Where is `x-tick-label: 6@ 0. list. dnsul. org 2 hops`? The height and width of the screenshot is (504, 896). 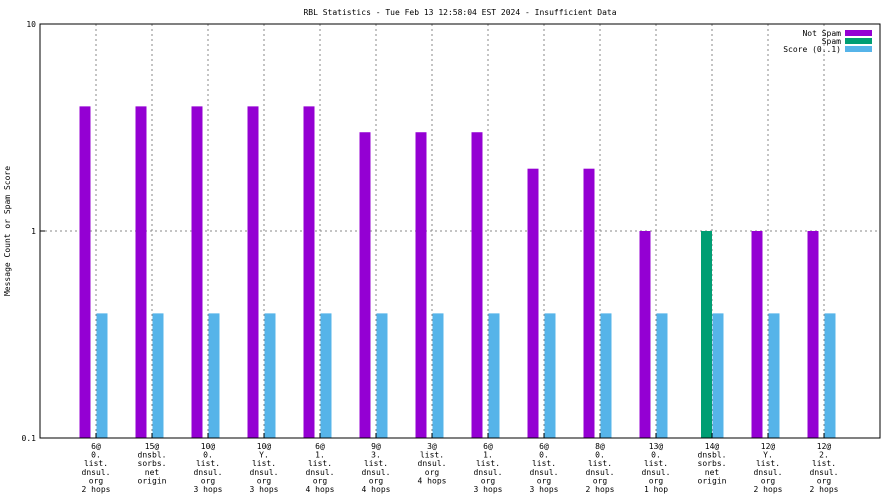 x-tick-label: 6@ 0. list. dnsul. org 2 hops is located at coordinates (96, 468).